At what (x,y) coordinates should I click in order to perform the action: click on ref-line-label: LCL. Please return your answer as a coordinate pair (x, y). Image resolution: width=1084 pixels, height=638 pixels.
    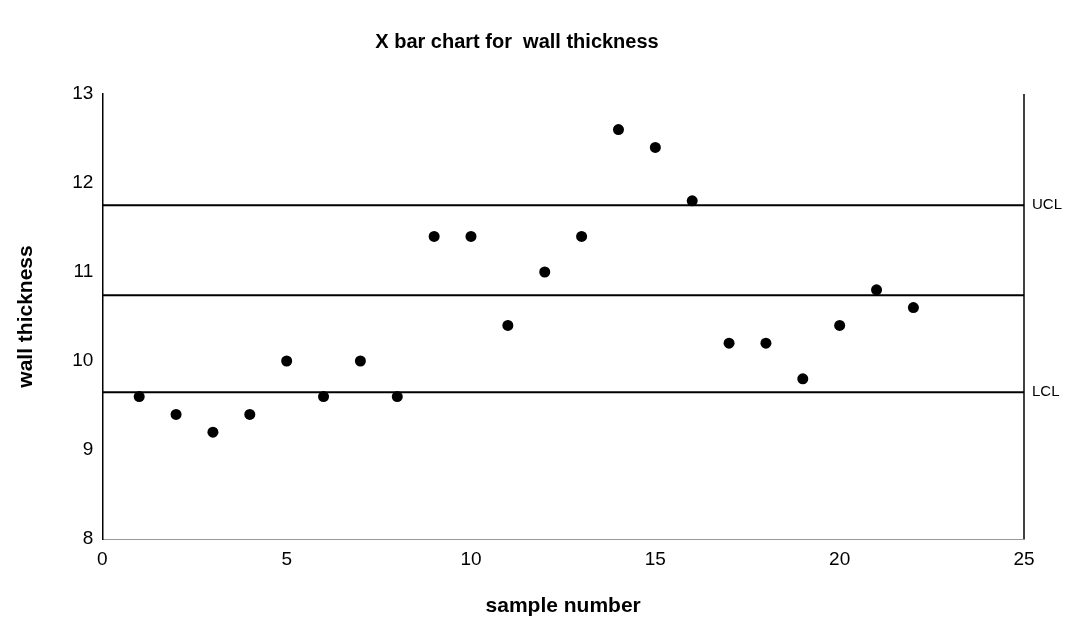
    Looking at the image, I should click on (1046, 391).